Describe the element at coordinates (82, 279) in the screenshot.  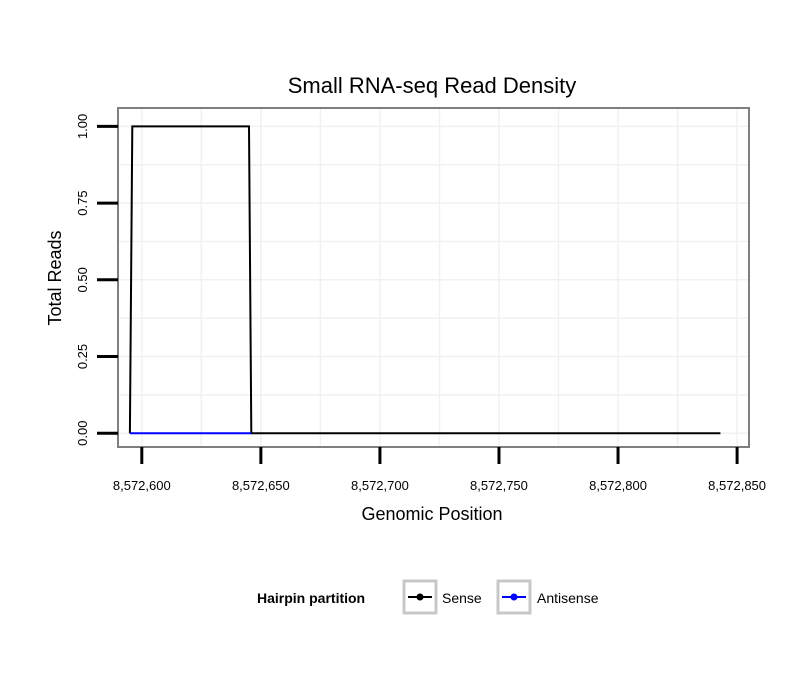
I see `y-tick-label: 0.50` at that location.